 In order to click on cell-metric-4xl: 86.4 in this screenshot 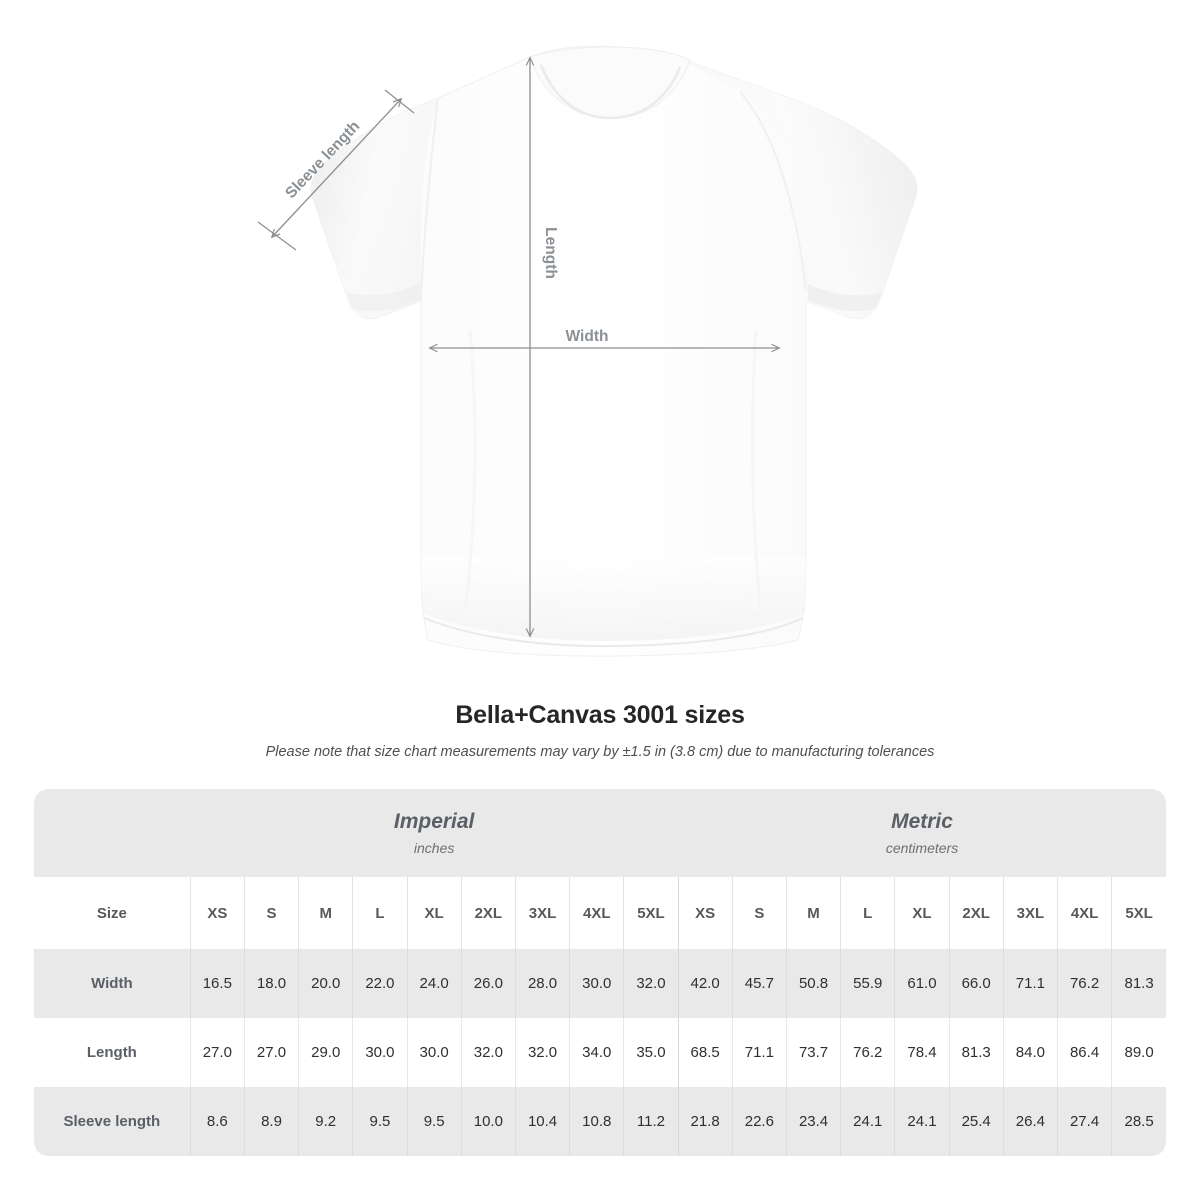, I will do `click(1084, 1052)`.